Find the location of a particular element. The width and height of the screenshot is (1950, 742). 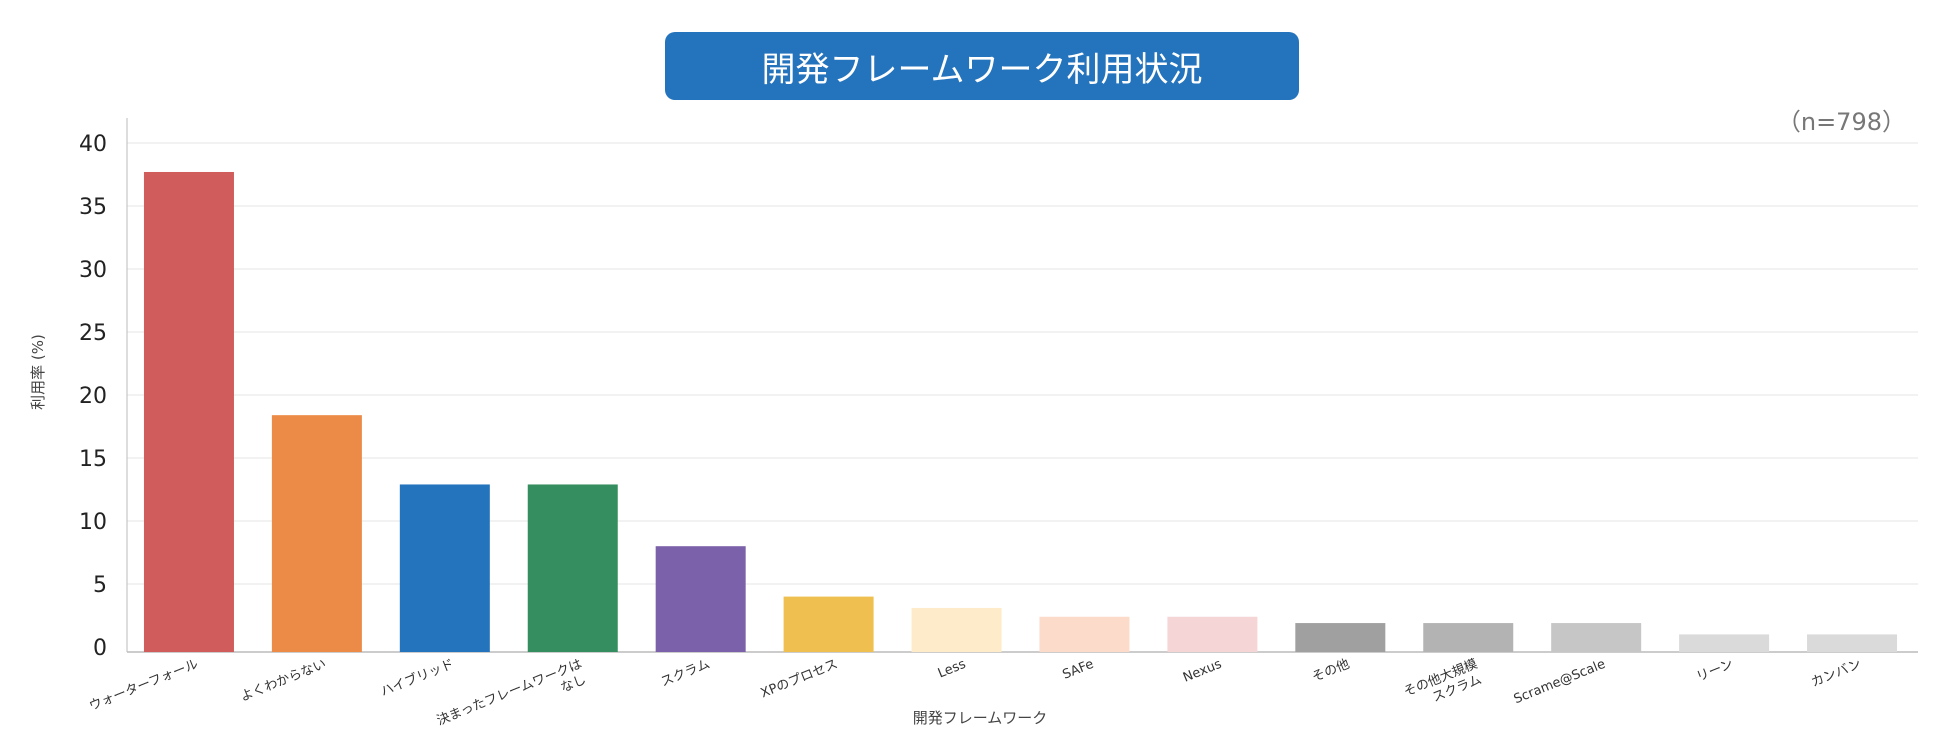

y-tick-label: 25 is located at coordinates (93, 333).